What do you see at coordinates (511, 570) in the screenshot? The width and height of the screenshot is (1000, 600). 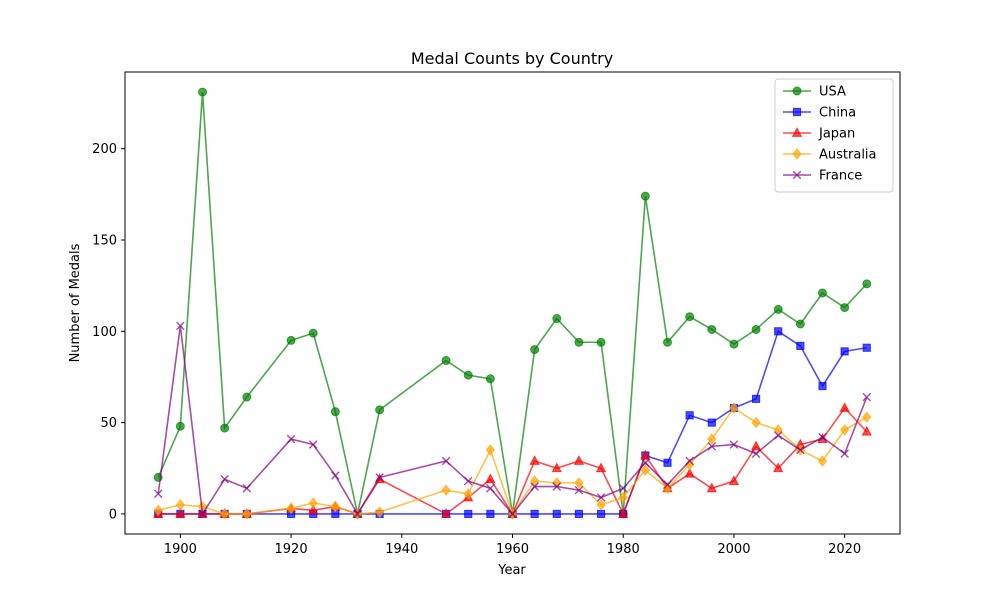 I see `x-axis-title: Year` at bounding box center [511, 570].